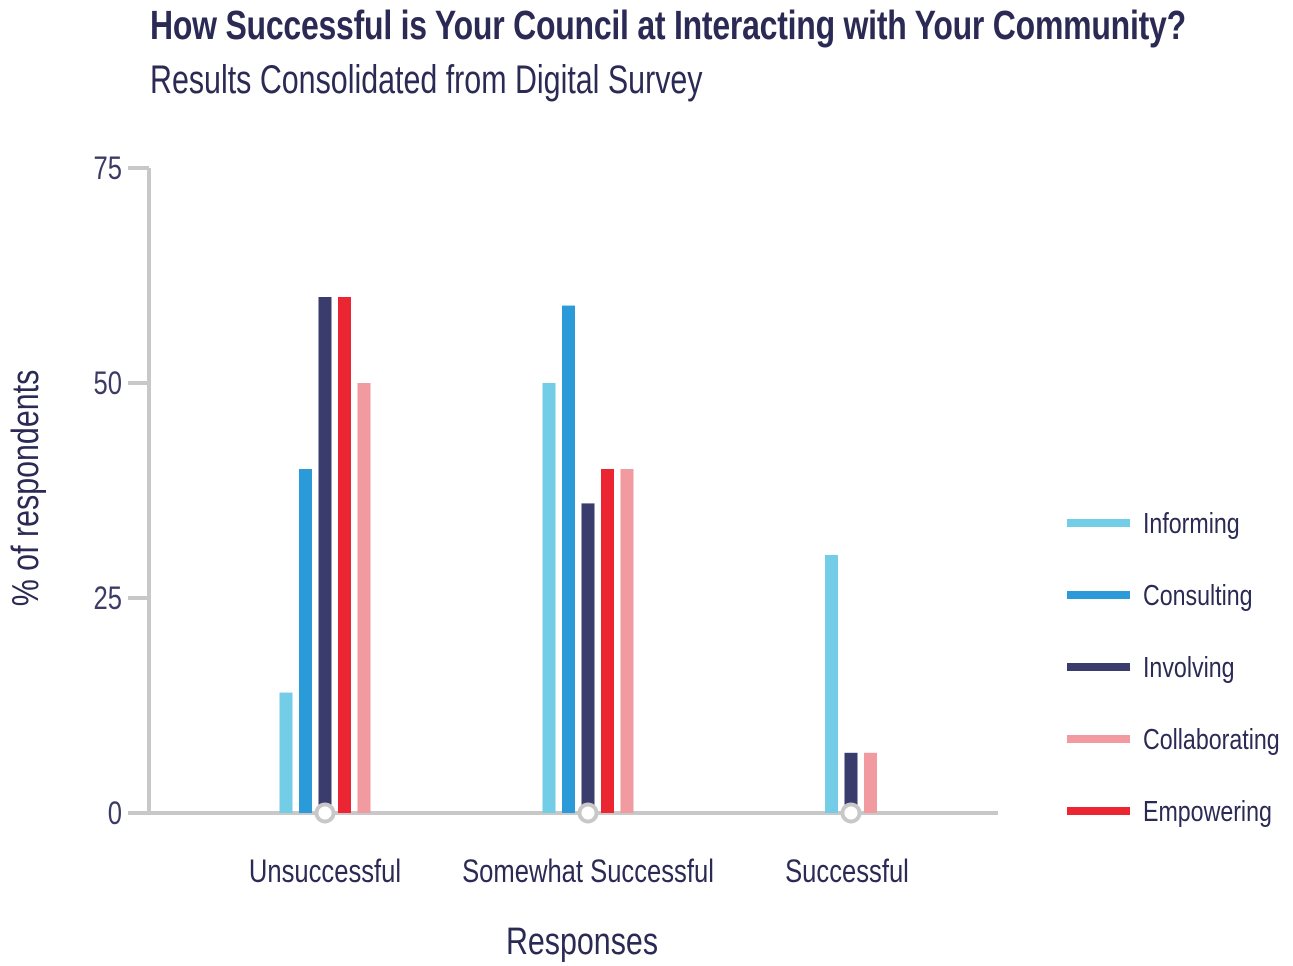 The image size is (1293, 966). Describe the element at coordinates (627, 641) in the screenshot. I see `bar-collaborating-somewhat-successful` at that location.